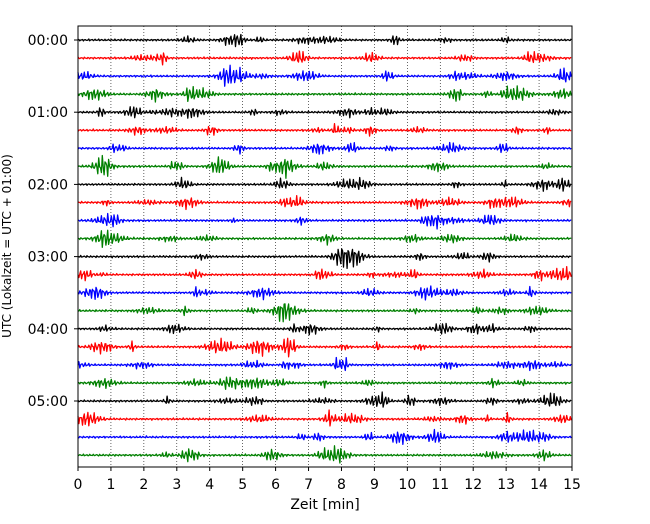 This screenshot has width=650, height=524. Describe the element at coordinates (53, 221) in the screenshot. I see `y-axis-ticks: 00:00 01:00 02:00 03:00 04:00 05:00` at that location.